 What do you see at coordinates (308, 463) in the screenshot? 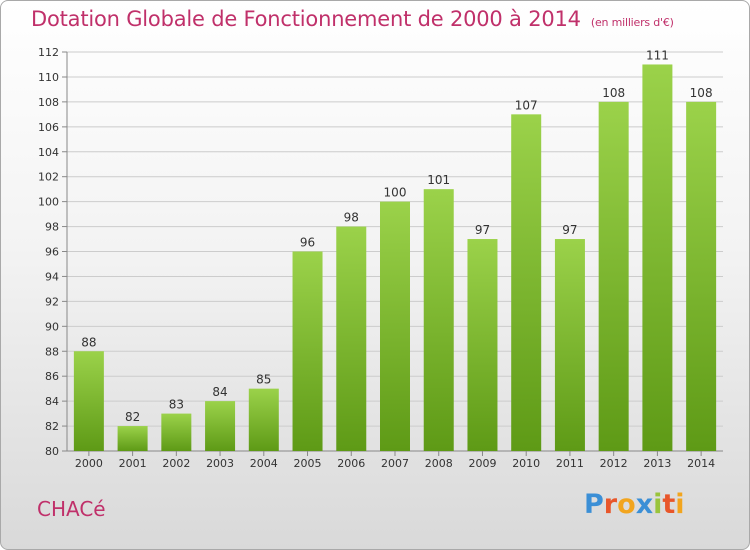
I see `x-tick-label: 2005` at bounding box center [308, 463].